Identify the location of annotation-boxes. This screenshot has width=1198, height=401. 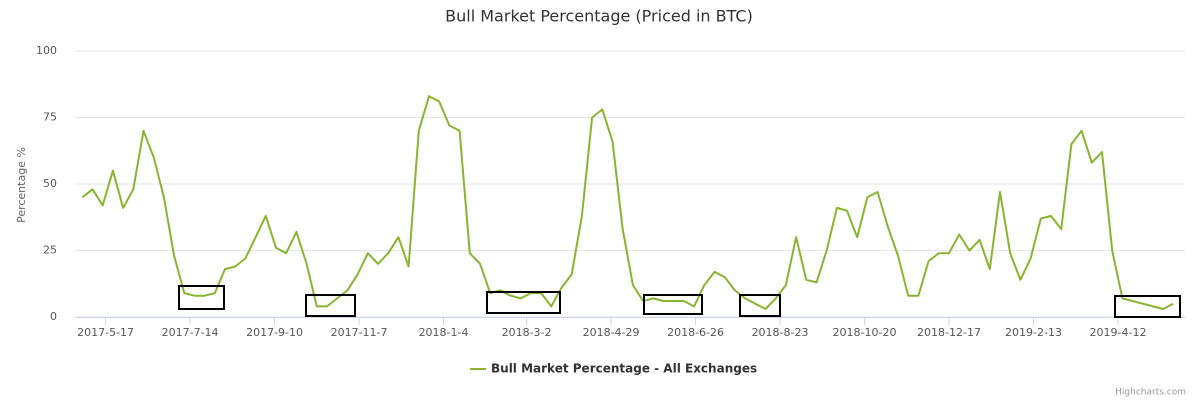
(679, 301).